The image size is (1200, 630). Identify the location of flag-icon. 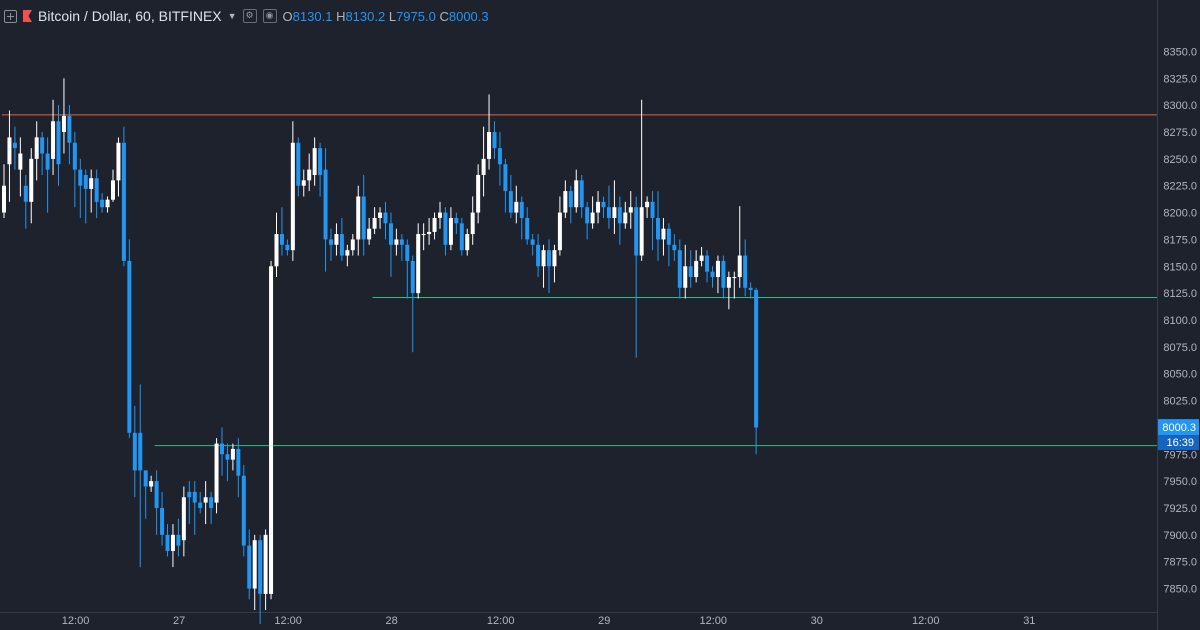
(27, 16).